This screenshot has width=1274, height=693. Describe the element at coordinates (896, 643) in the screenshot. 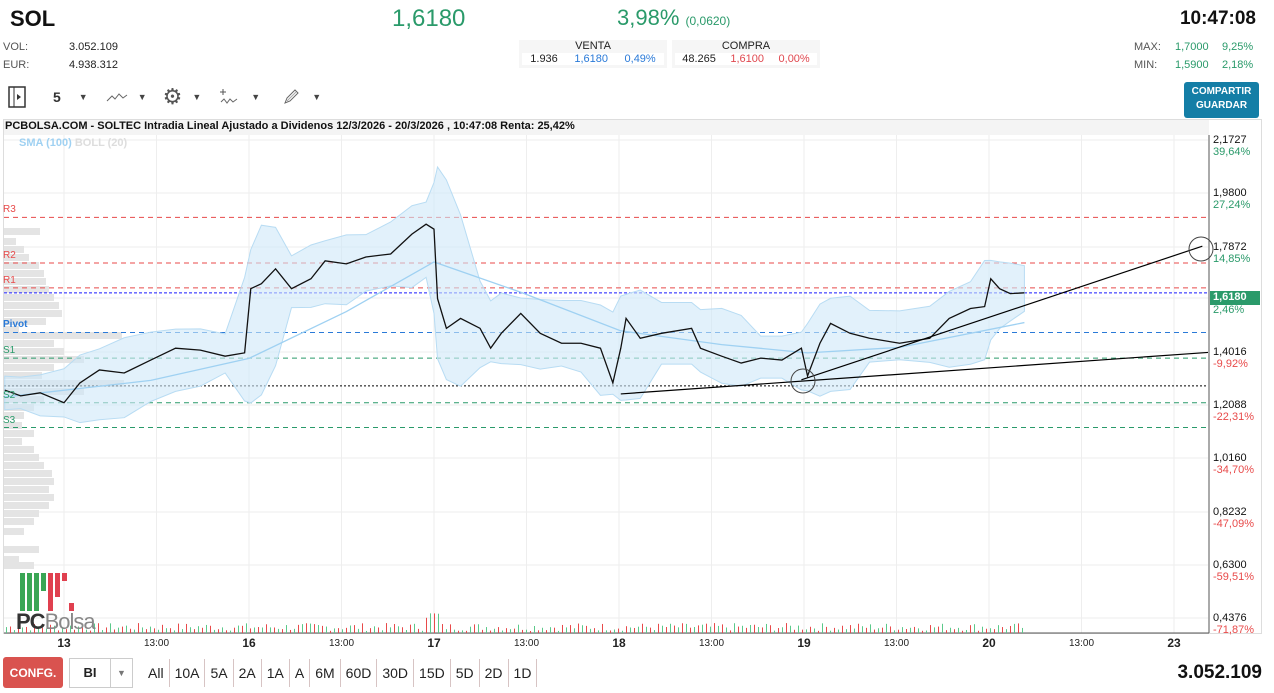

I see `x-tick: 13:00` at that location.